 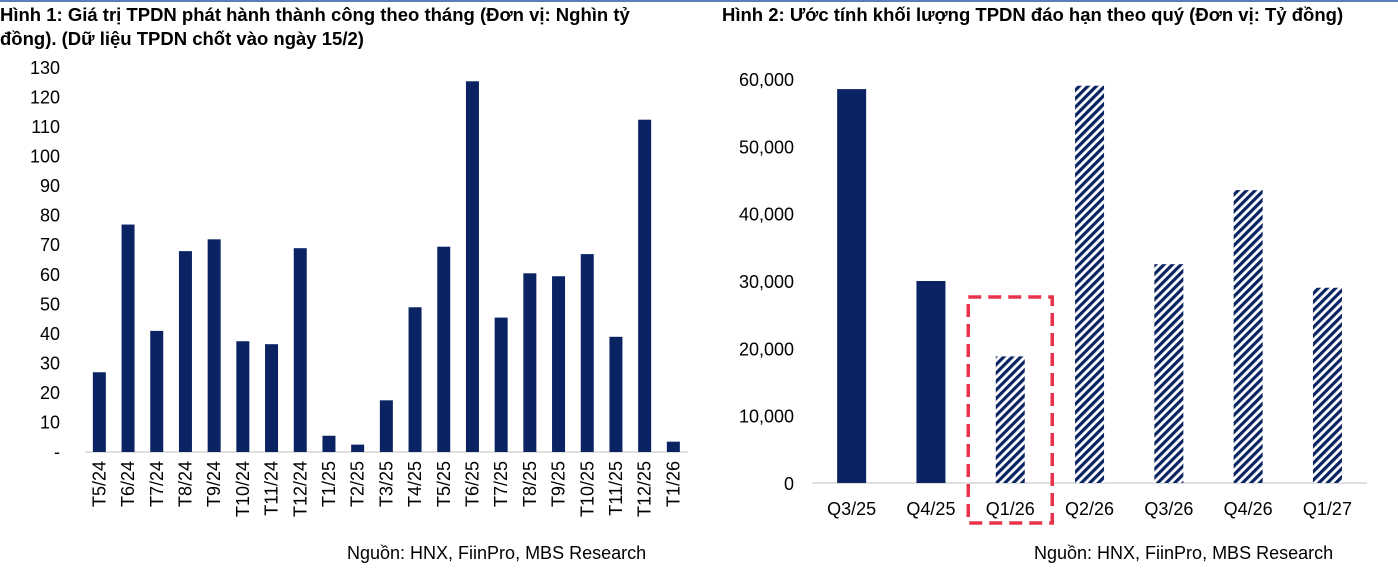 I want to click on x-tick-label: T11/24, so click(x=272, y=488).